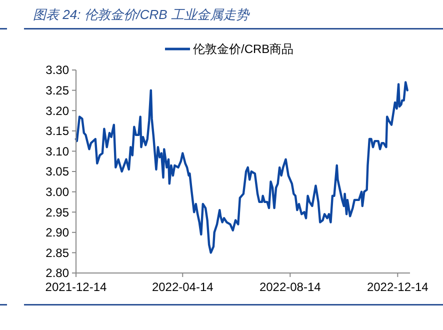 This screenshot has height=330, width=443. I want to click on x-tick-label: 2022-08-14, so click(290, 287).